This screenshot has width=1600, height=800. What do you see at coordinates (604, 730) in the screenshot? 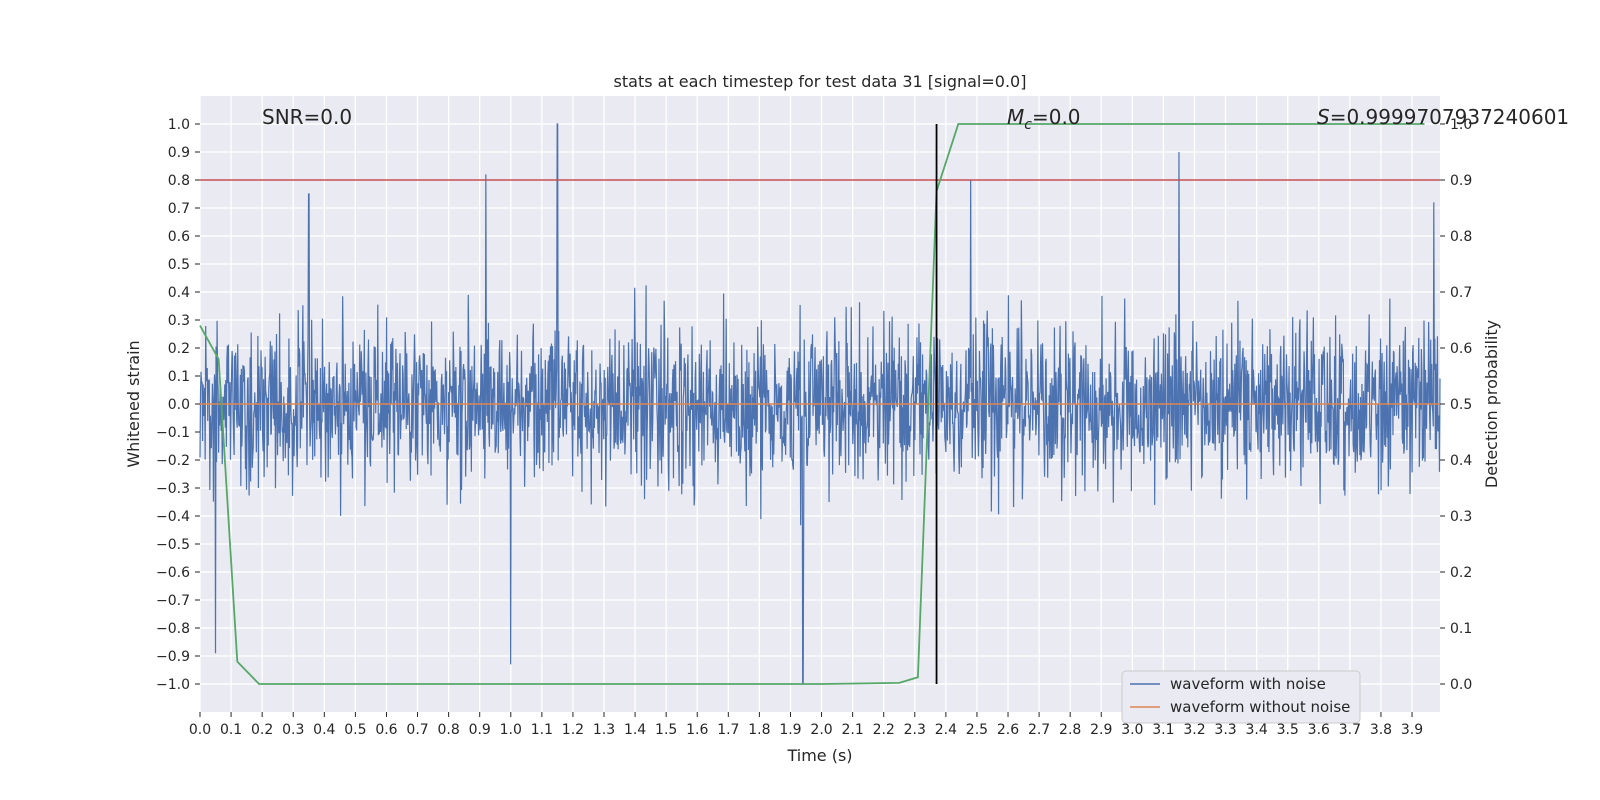
I see `x-tick-label: 1.3` at bounding box center [604, 730].